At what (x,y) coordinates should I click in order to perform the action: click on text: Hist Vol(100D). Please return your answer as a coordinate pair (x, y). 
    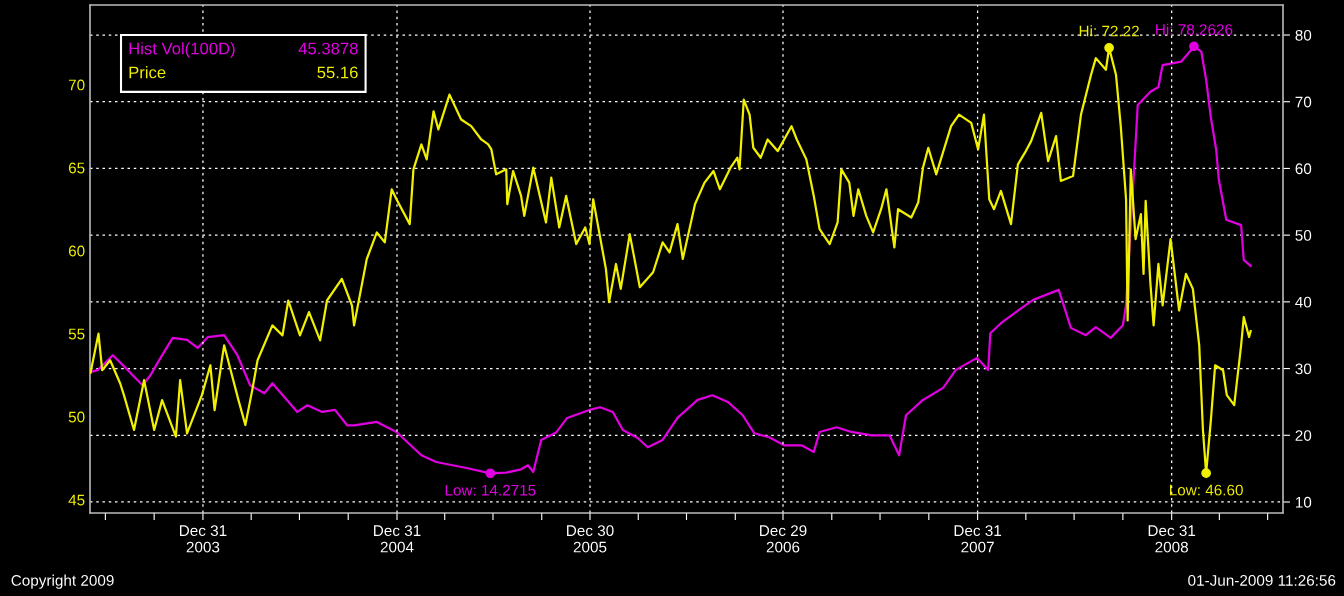
    Looking at the image, I should click on (182, 50).